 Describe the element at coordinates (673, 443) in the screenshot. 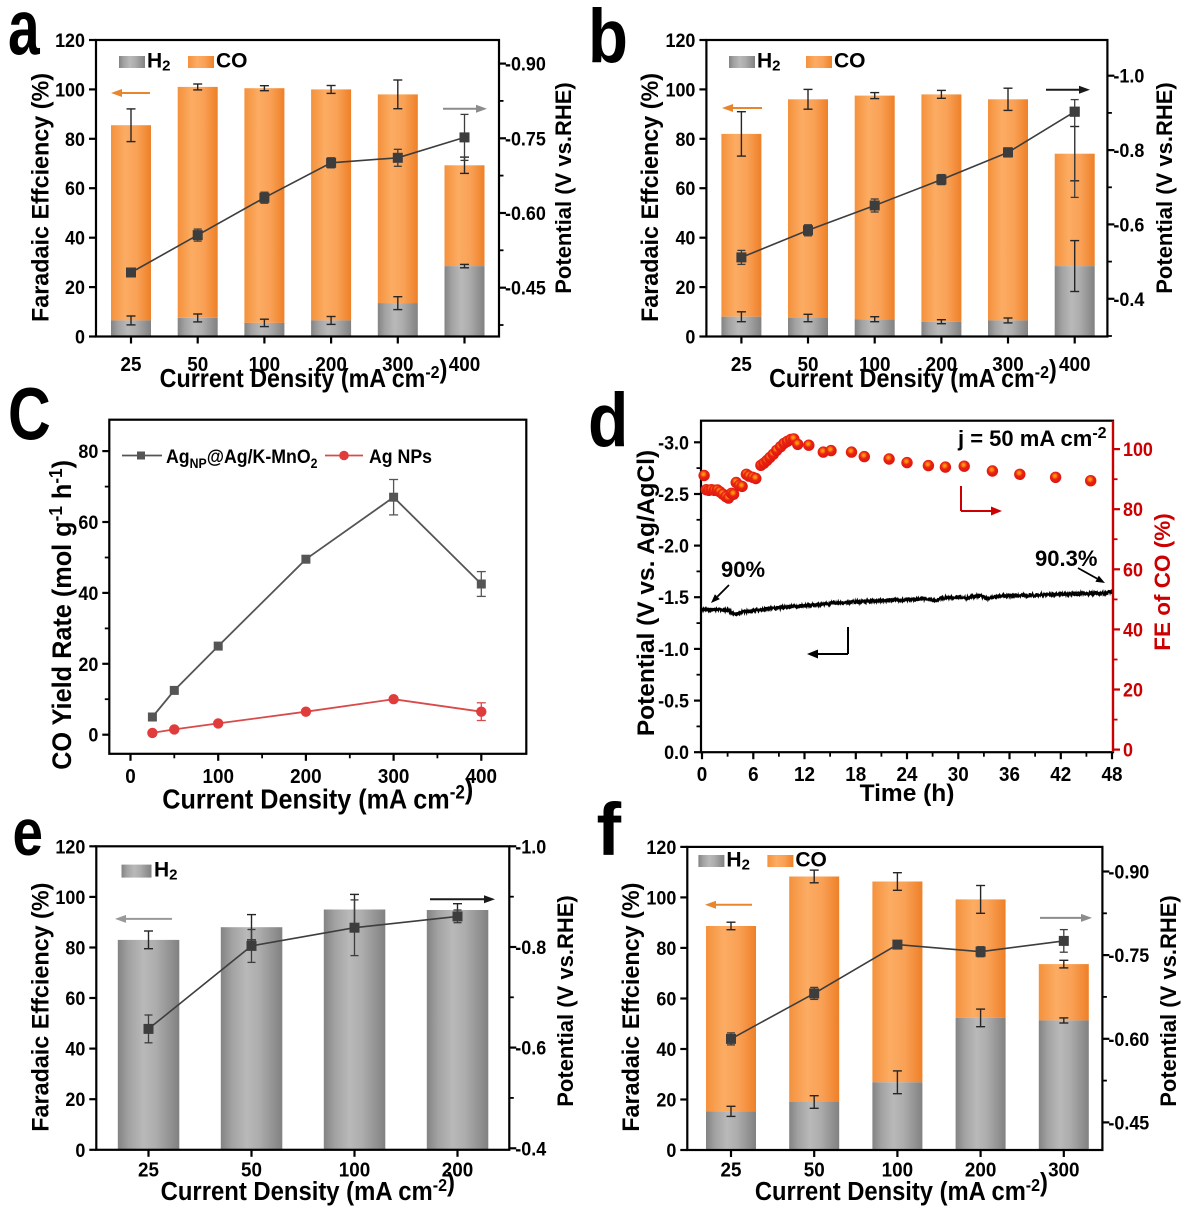

I see `svg-text: -3.0` at that location.